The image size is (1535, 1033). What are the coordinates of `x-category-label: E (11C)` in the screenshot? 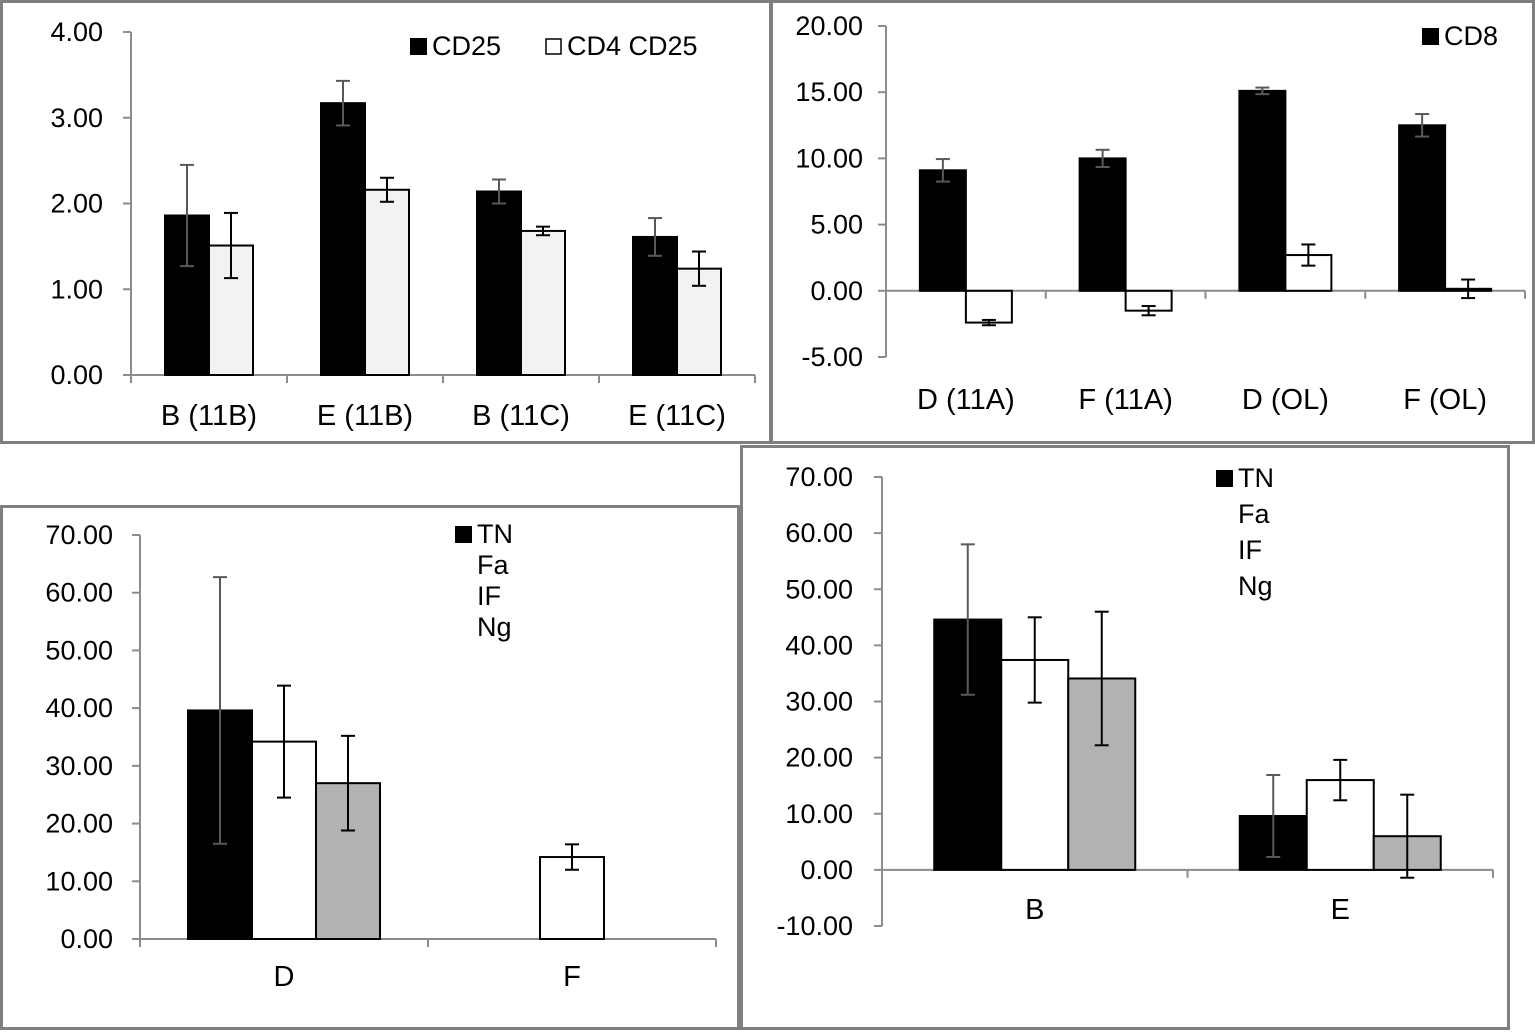 It's located at (677, 416).